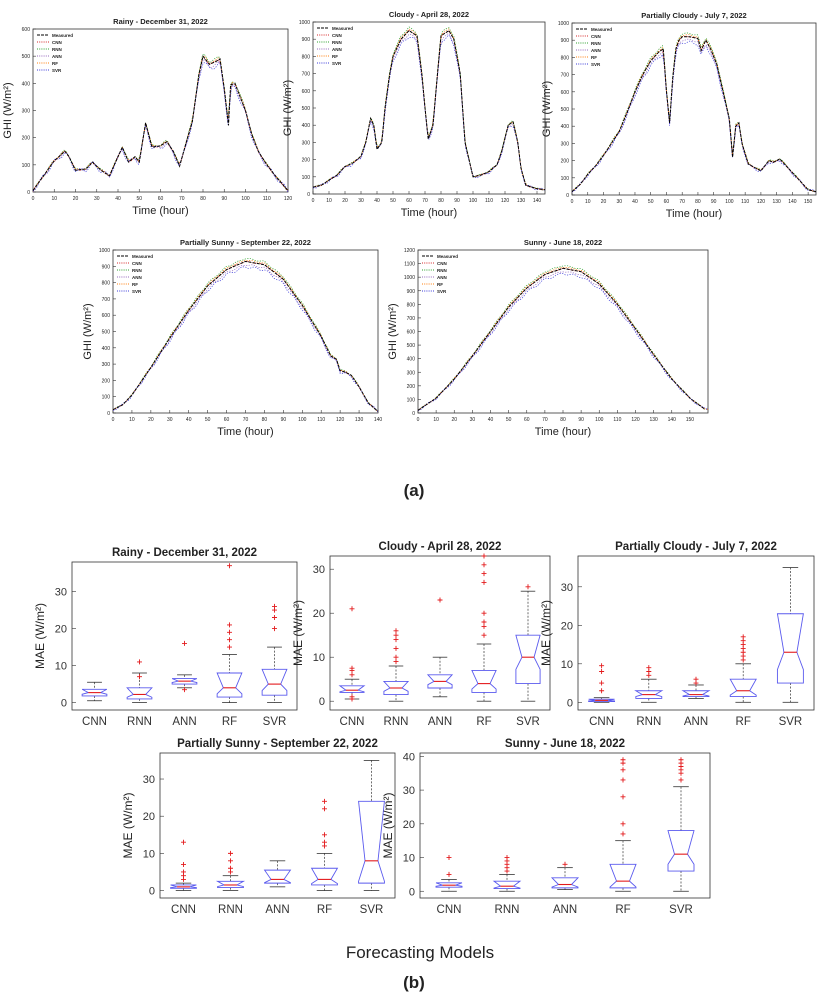 This screenshot has width=828, height=994. What do you see at coordinates (563, 242) in the screenshot?
I see `chart-title: Sunny - June 18, 2022` at bounding box center [563, 242].